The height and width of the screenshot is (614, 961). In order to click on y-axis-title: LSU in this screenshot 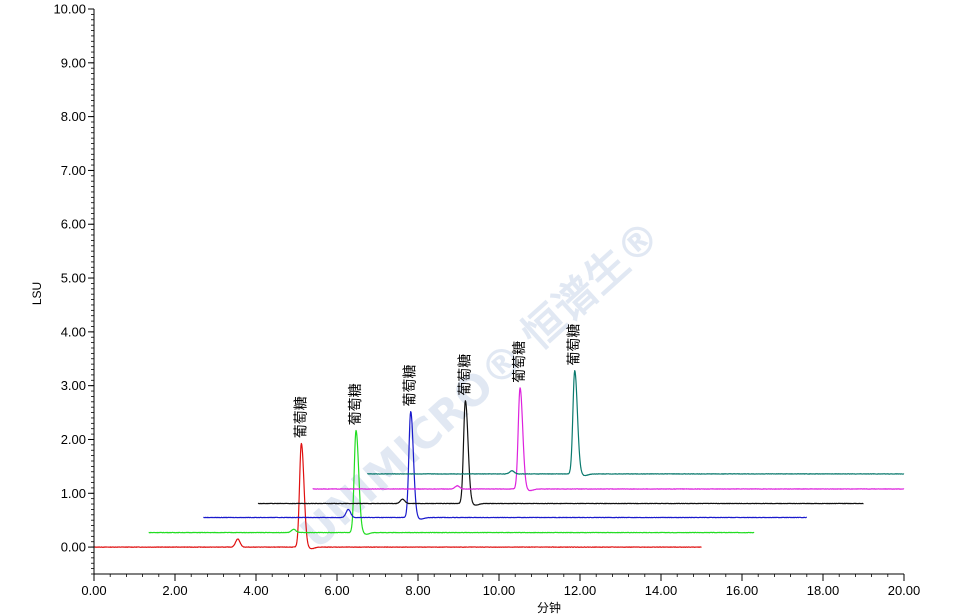, I will do `click(37, 293)`.